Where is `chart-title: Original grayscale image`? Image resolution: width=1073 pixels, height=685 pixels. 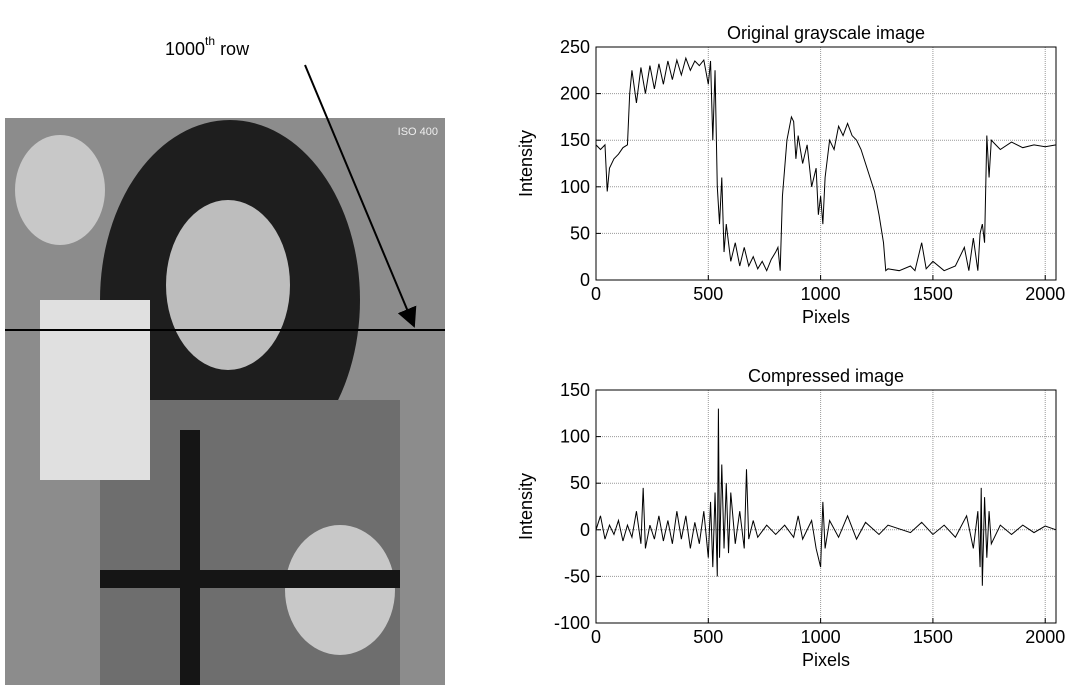
chart-title: Original grayscale image is located at coordinates (826, 33).